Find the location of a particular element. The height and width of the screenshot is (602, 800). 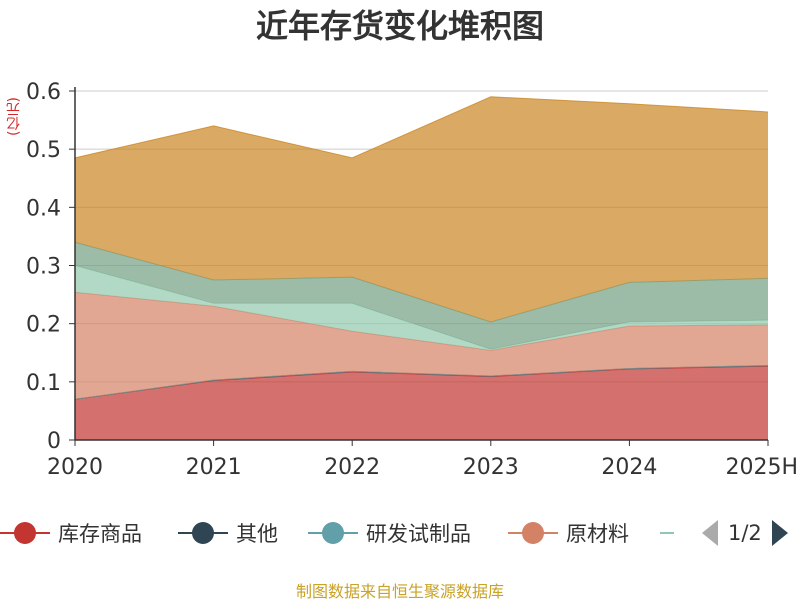

legend-item-3: 原材料 is located at coordinates (568, 533).